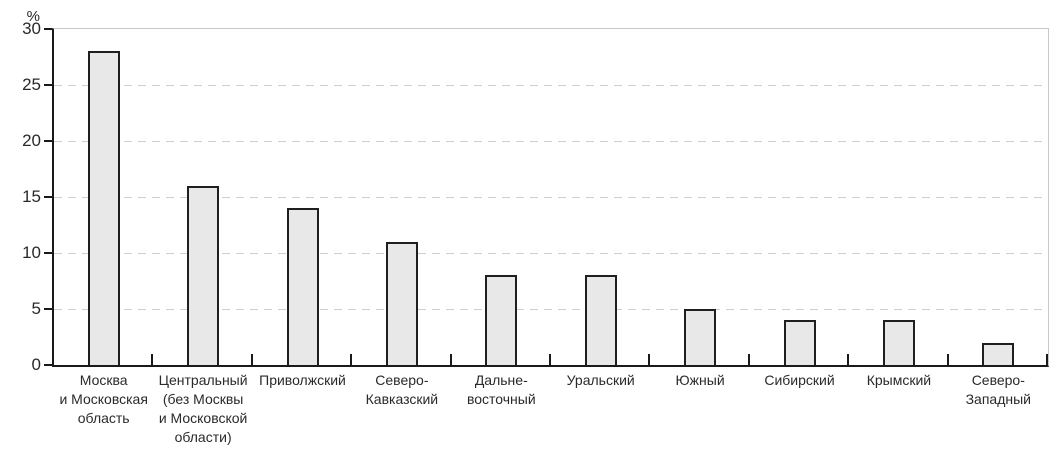 Image resolution: width=1063 pixels, height=450 pixels. I want to click on y-tick-label-10: 10, so click(31, 252).